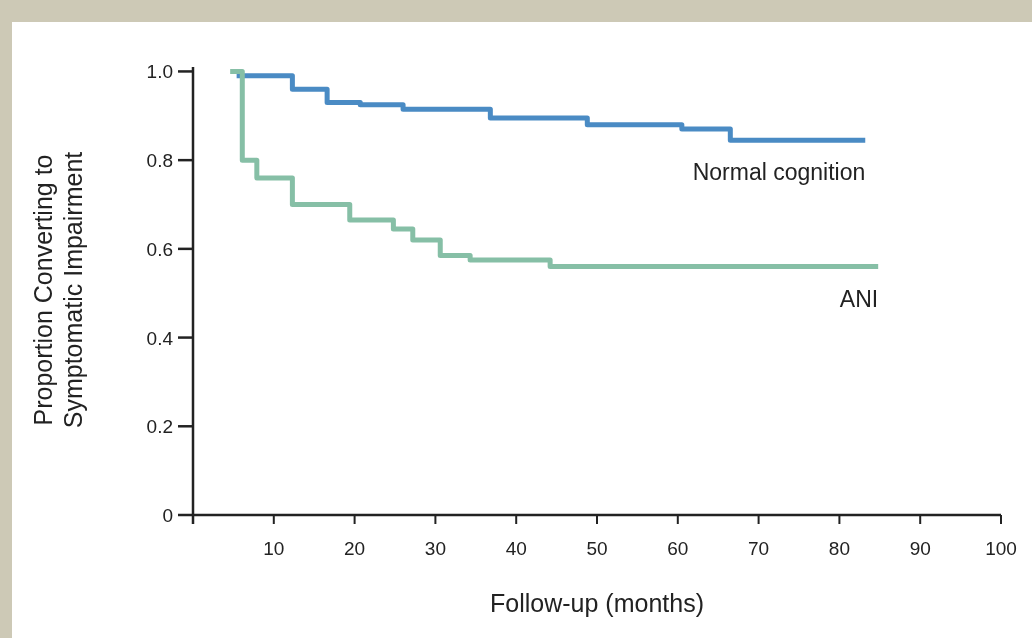 This screenshot has height=638, width=1032. Describe the element at coordinates (159, 72) in the screenshot. I see `y-tick-label: 1.0` at that location.